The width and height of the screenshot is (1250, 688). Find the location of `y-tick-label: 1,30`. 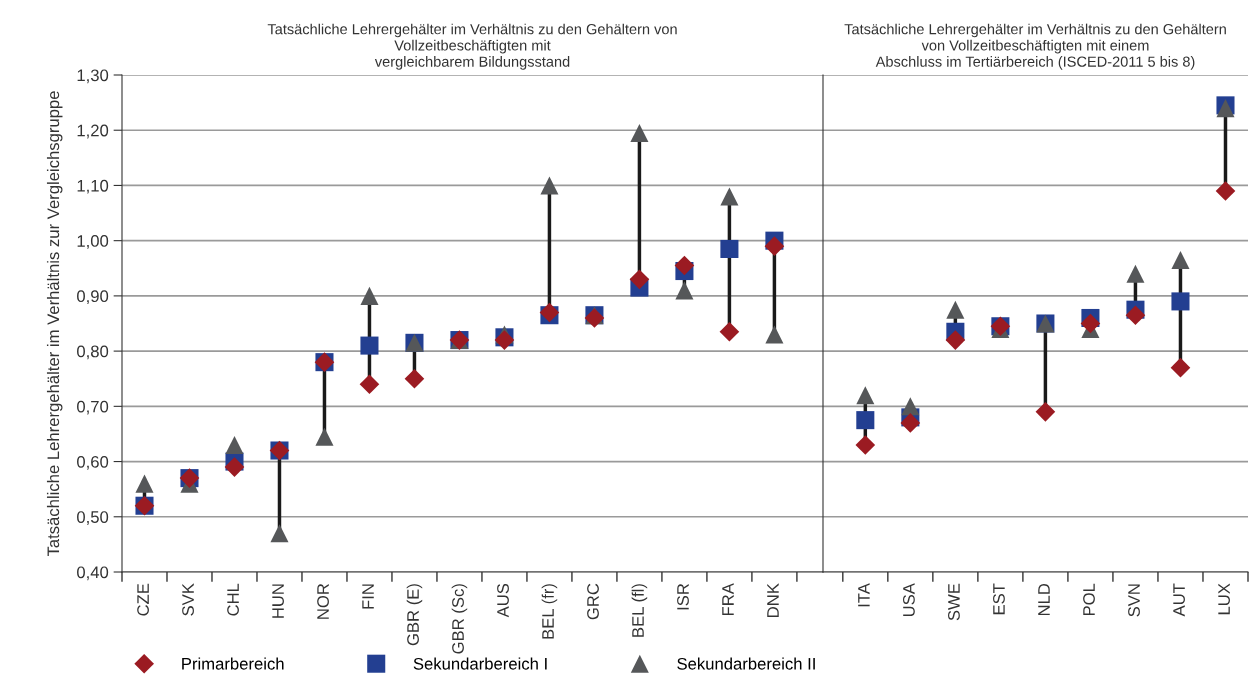

y-tick-label: 1,30 is located at coordinates (93, 76).